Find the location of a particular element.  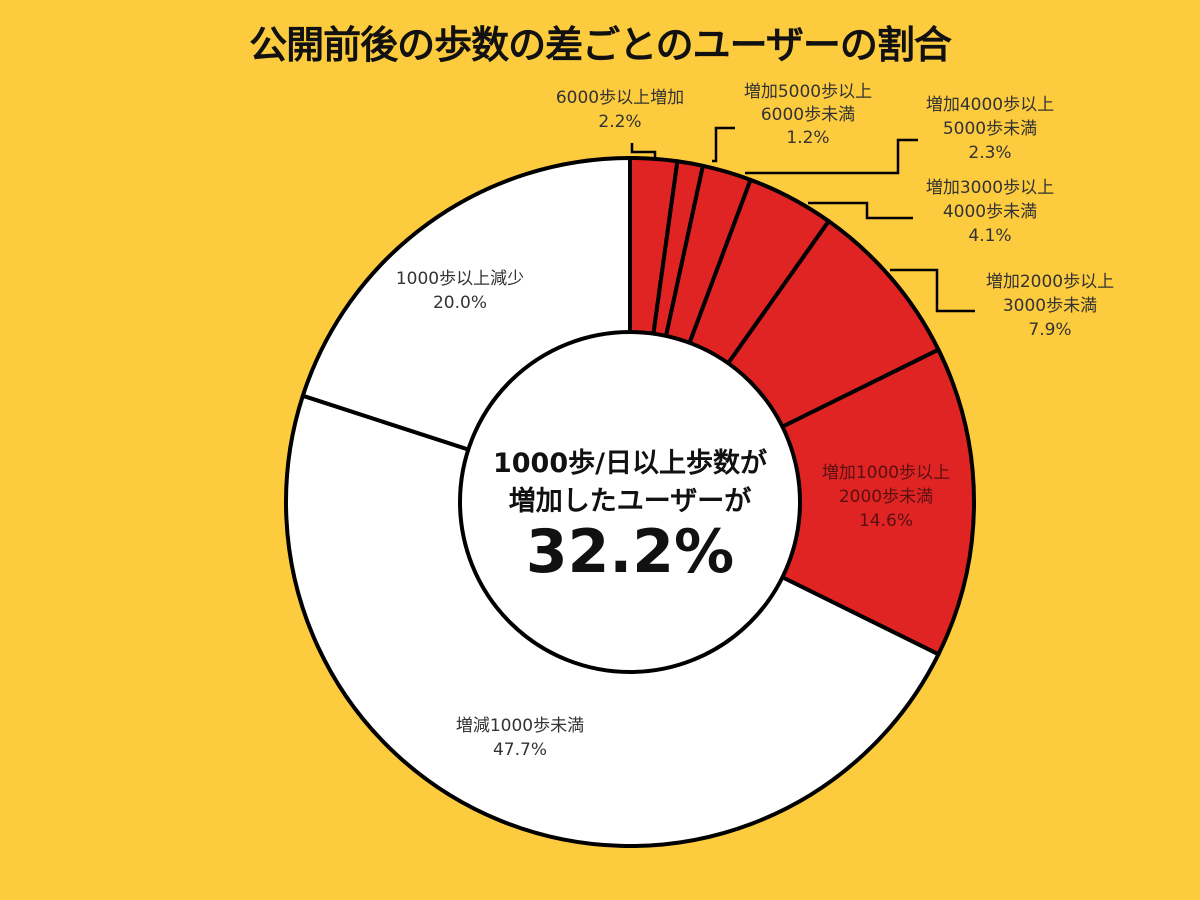

donut-hole is located at coordinates (630, 502).